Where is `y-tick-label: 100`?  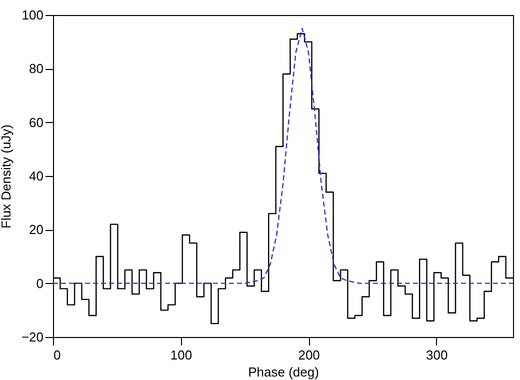
y-tick-label: 100 is located at coordinates (33, 15).